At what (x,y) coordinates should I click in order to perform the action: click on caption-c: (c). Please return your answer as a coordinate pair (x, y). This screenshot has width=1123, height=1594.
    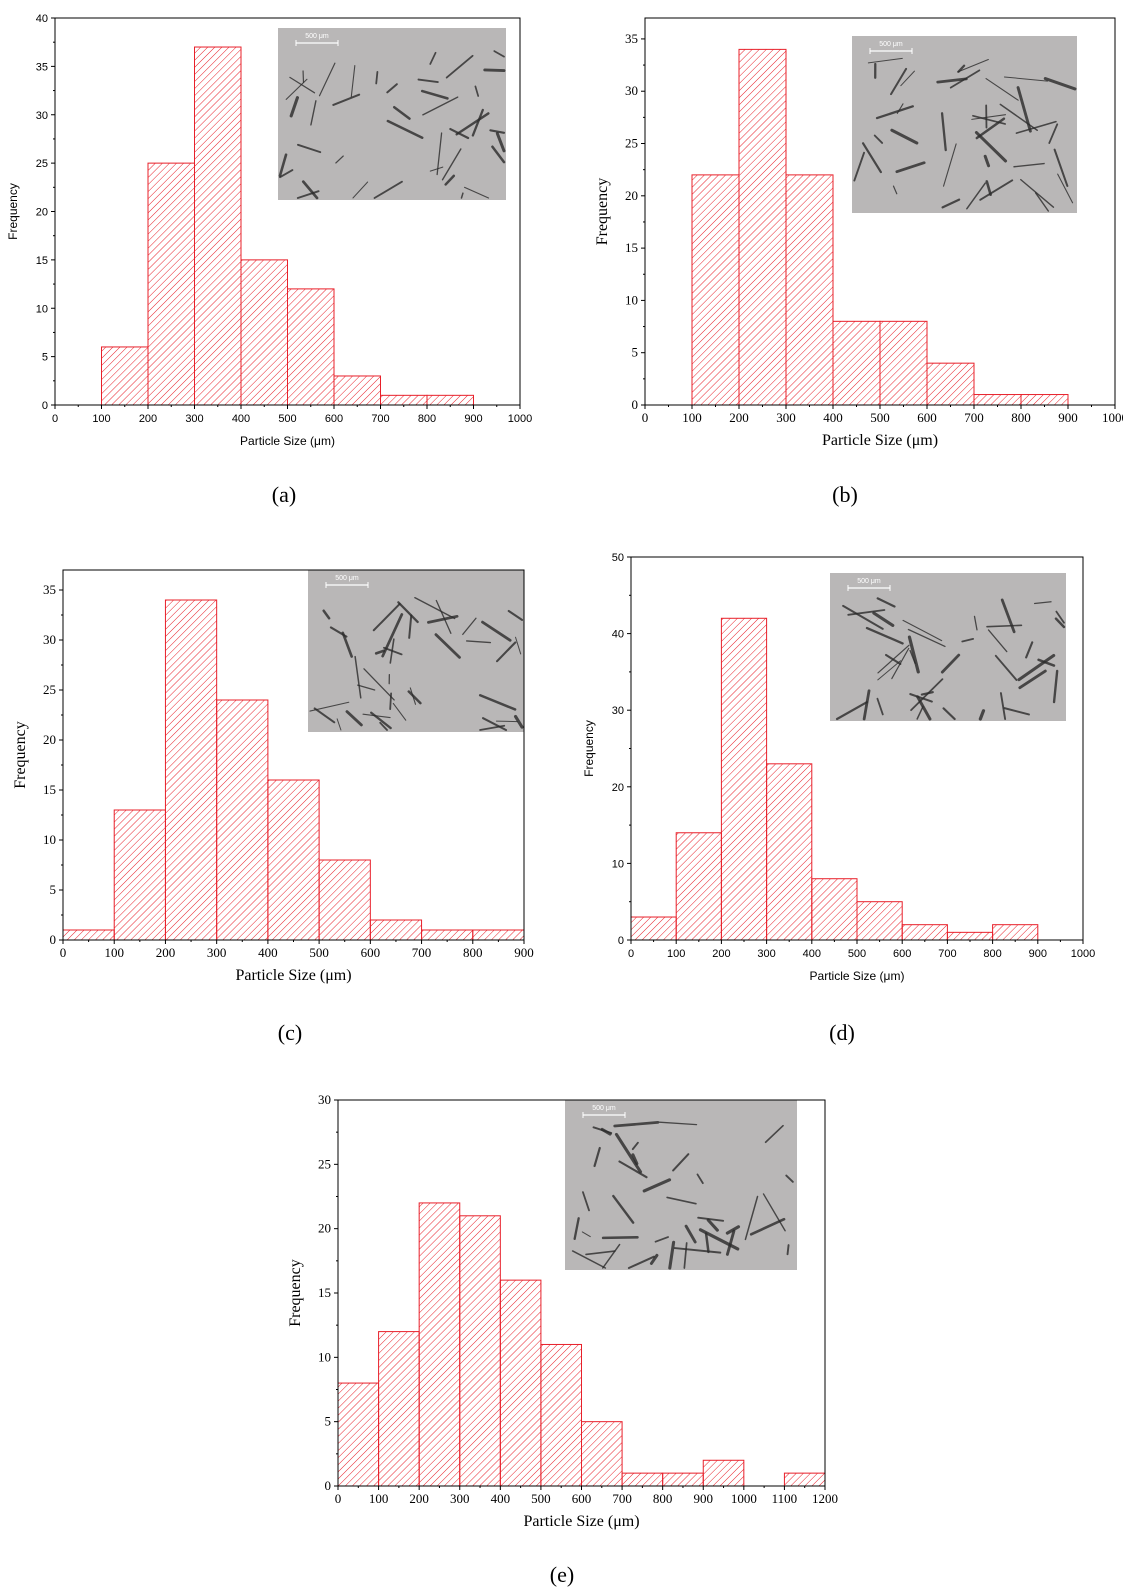
    Looking at the image, I should click on (290, 1032).